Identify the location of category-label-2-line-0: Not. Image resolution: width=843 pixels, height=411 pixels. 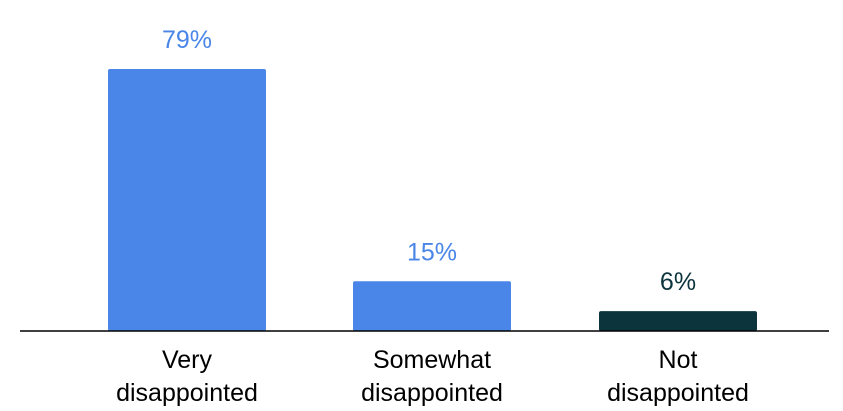
(678, 360).